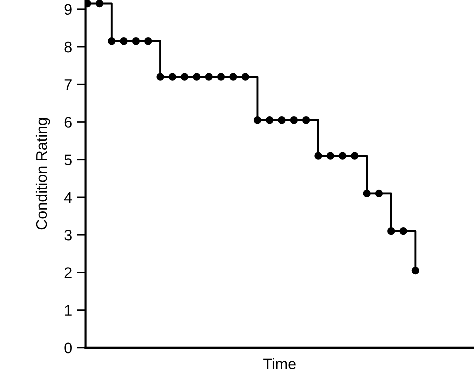 This screenshot has width=474, height=379. Describe the element at coordinates (68, 47) in the screenshot. I see `y-tick-label: 8` at that location.